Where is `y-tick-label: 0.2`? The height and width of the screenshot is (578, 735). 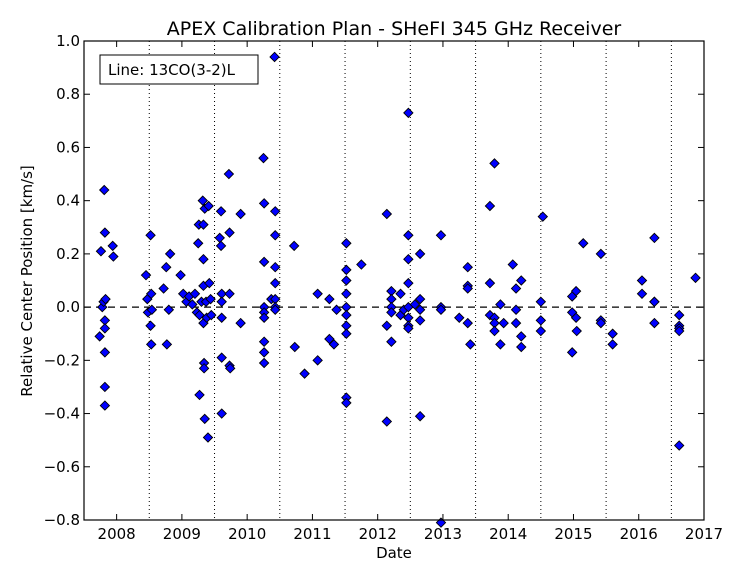 y-tick-label: 0.2 is located at coordinates (68, 254).